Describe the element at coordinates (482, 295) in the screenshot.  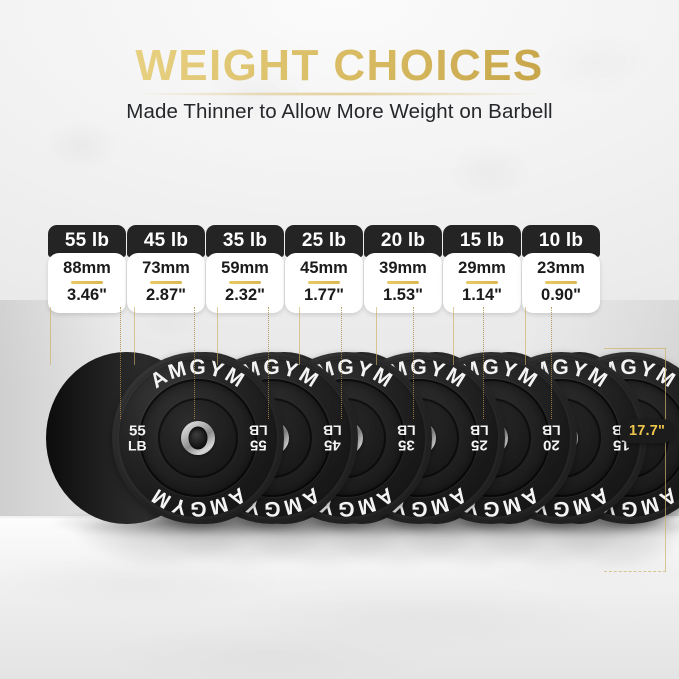
I see `spec-card-inch: 1.14"` at that location.